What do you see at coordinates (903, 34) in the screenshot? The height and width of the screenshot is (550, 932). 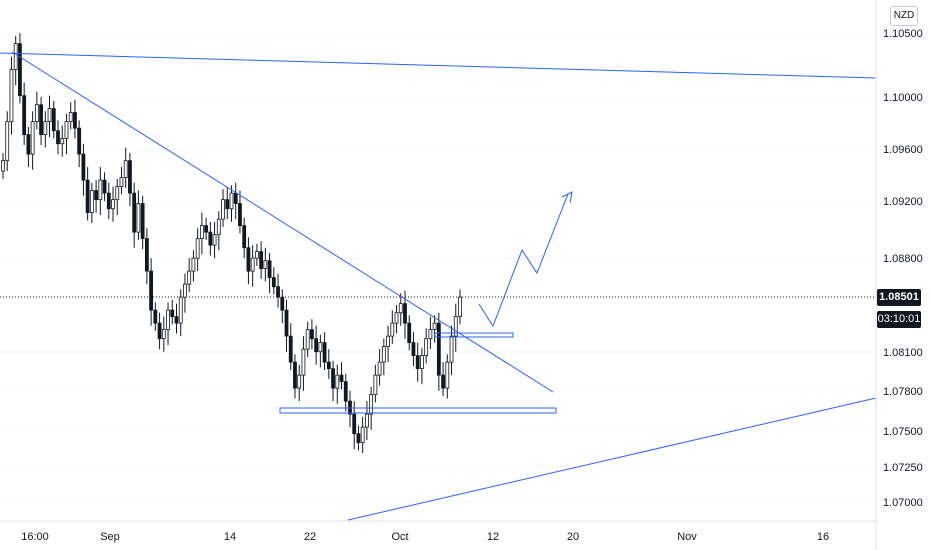 I see `price-tick-label: 1.10500` at bounding box center [903, 34].